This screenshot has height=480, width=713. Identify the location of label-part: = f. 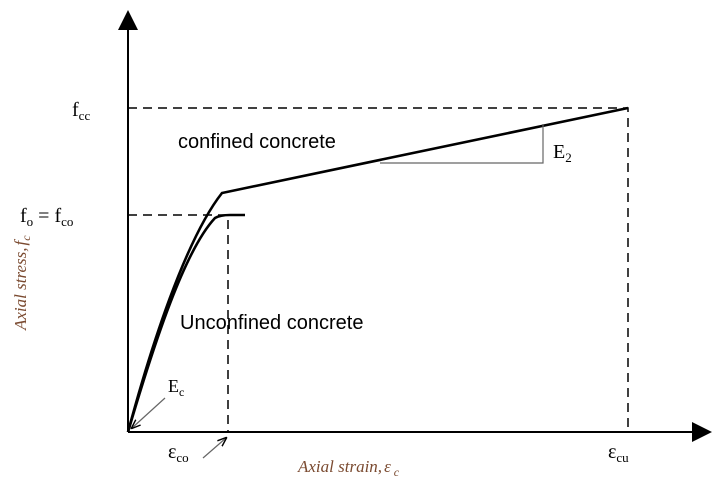
(47, 216).